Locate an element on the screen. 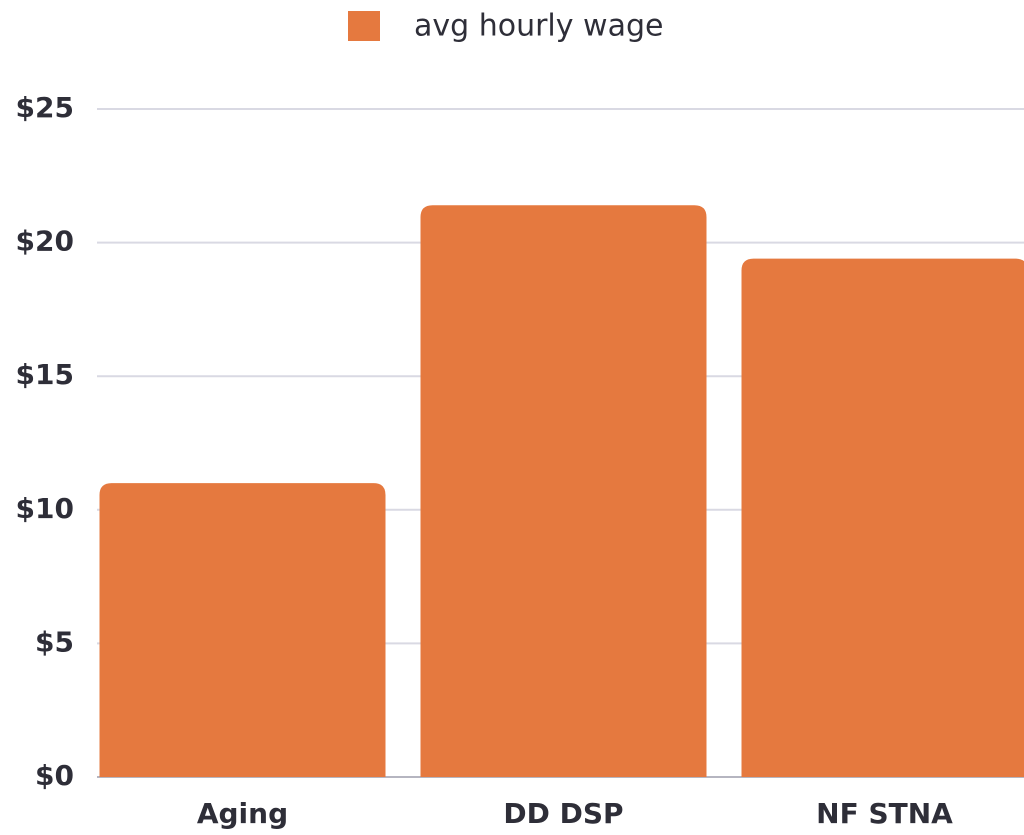  x-tick-label: Aging is located at coordinates (242, 813).